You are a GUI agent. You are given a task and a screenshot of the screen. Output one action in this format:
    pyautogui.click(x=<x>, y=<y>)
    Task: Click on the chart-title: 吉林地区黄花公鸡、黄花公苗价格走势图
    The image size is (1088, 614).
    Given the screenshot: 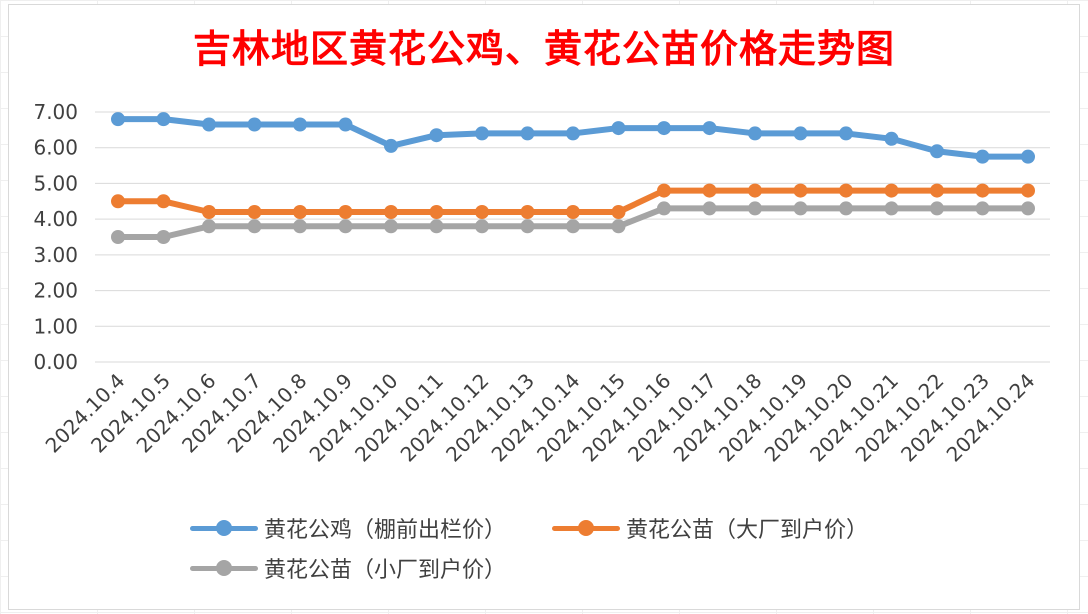 What is the action you would take?
    pyautogui.click(x=543, y=48)
    